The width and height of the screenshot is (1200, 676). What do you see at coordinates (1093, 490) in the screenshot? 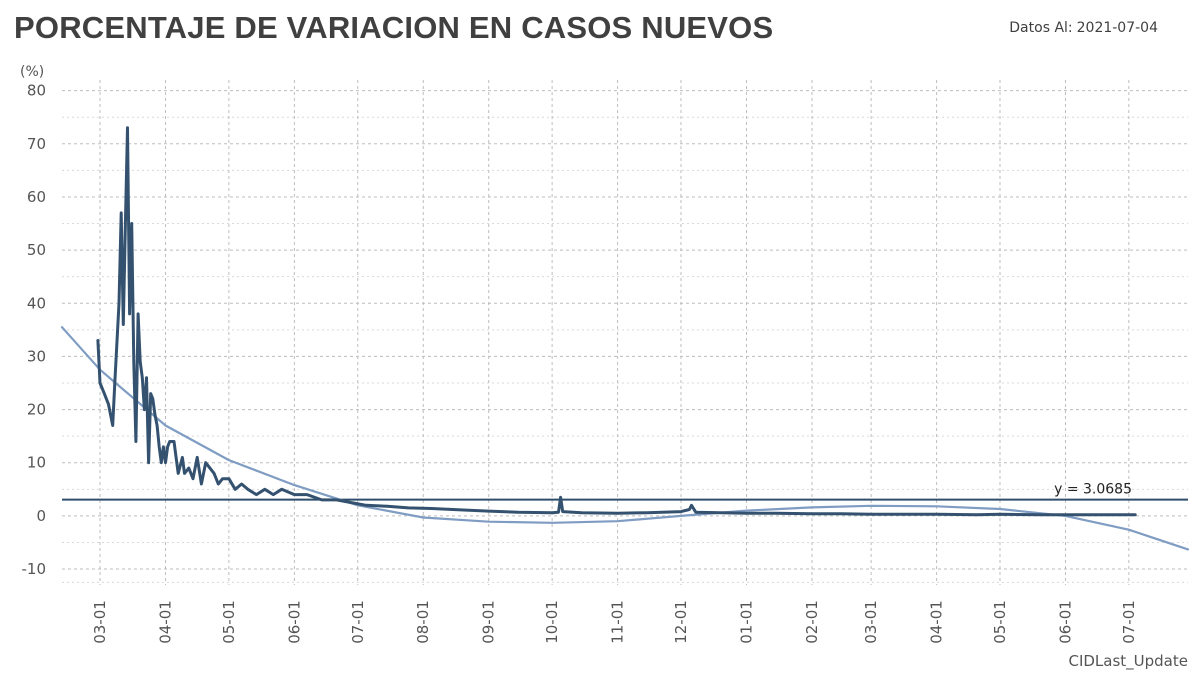
I see `reference-line-label: y = 3.0685` at bounding box center [1093, 490].